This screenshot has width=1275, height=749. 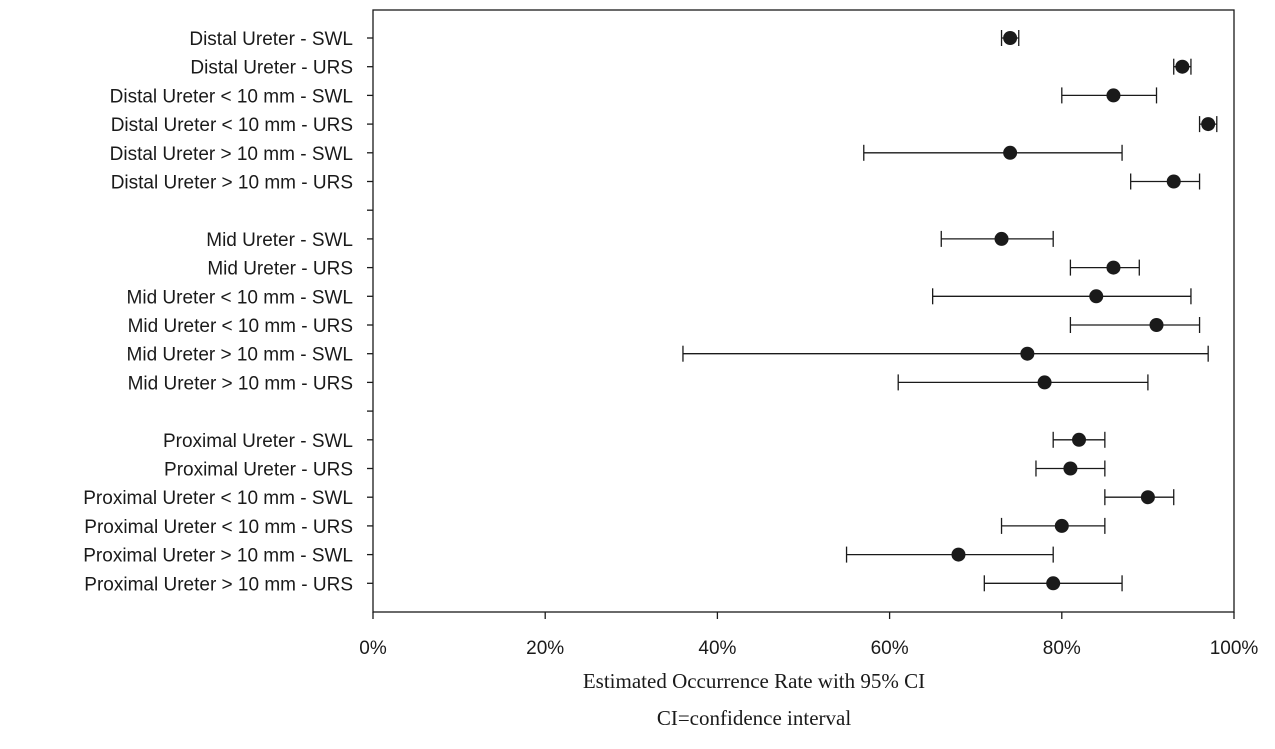 I want to click on x-axis-note: CI=confidence interval, so click(x=754, y=718).